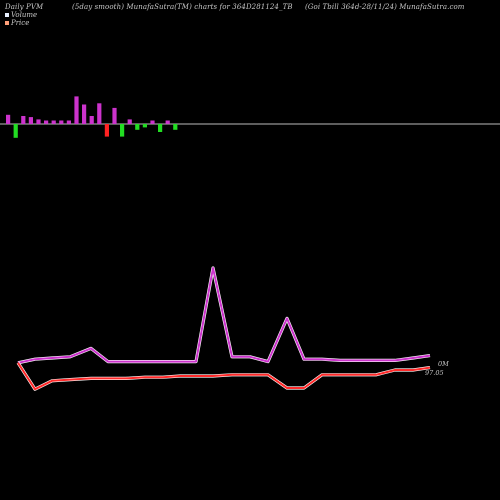 The width and height of the screenshot is (500, 500). Describe the element at coordinates (7, 23) in the screenshot. I see `legend-swatch-price` at that location.